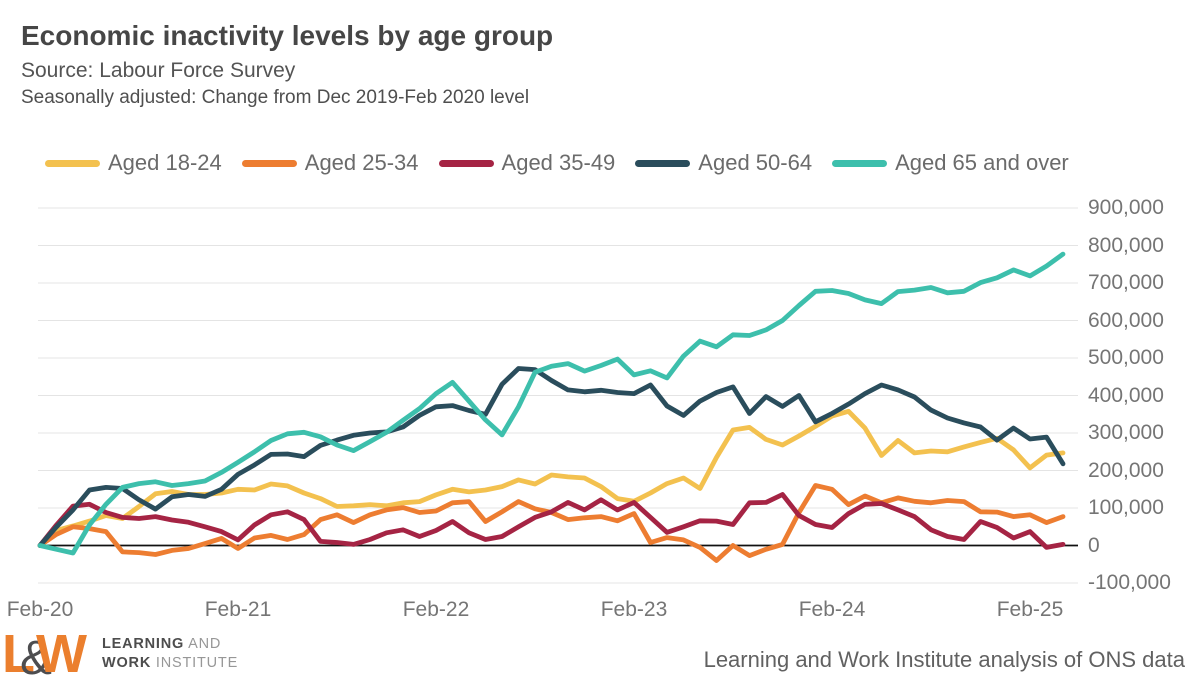  Describe the element at coordinates (860, 163) in the screenshot. I see `legend-swatch-aged-65-and-over` at that location.